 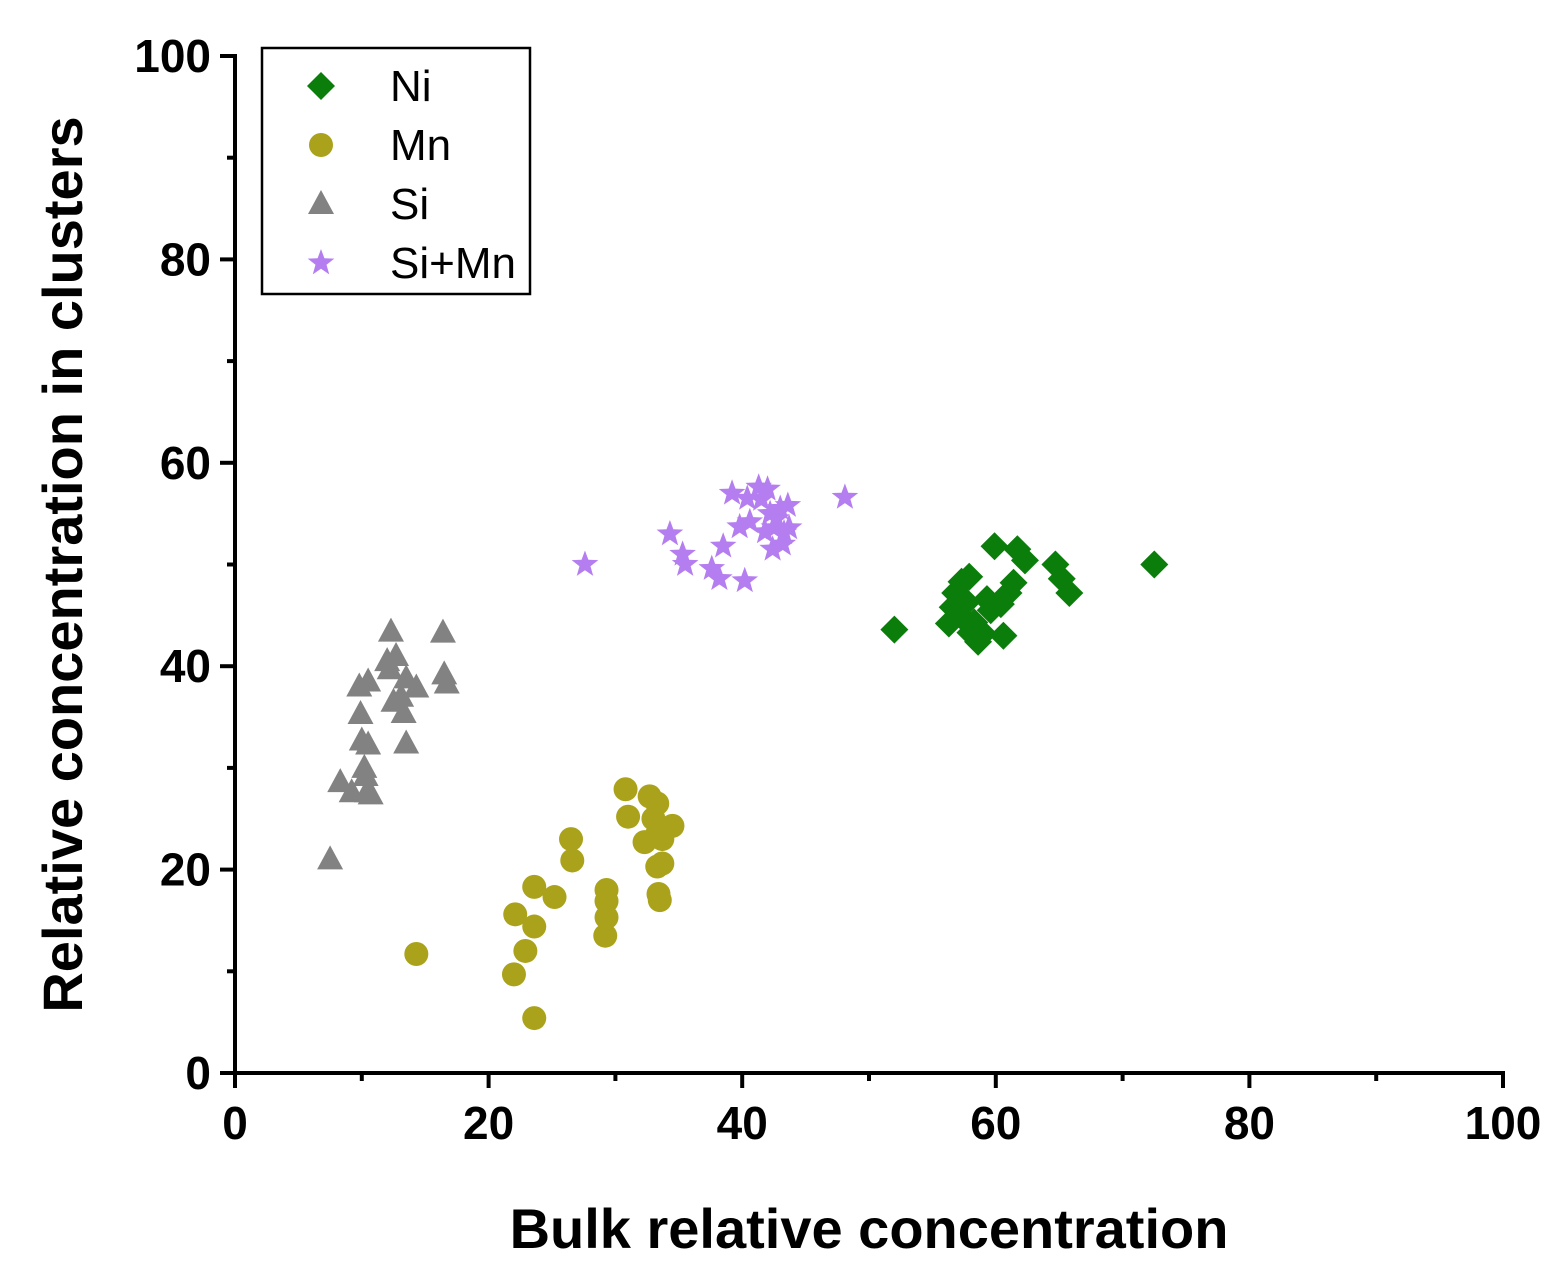 I want to click on legend-label-si: Si, so click(x=409, y=204).